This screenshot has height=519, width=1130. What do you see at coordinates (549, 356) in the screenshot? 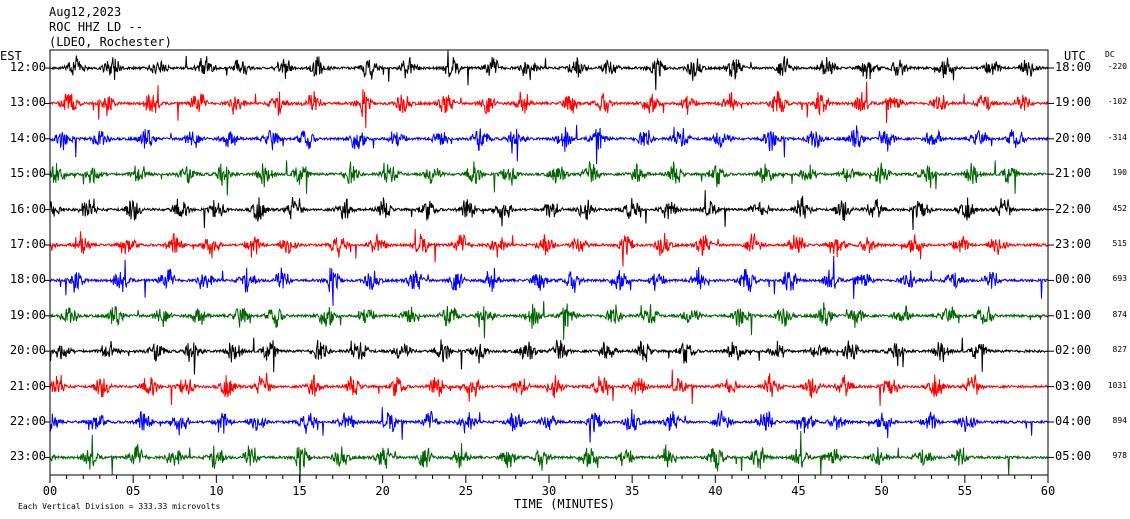
I see `trace-2000` at bounding box center [549, 356].